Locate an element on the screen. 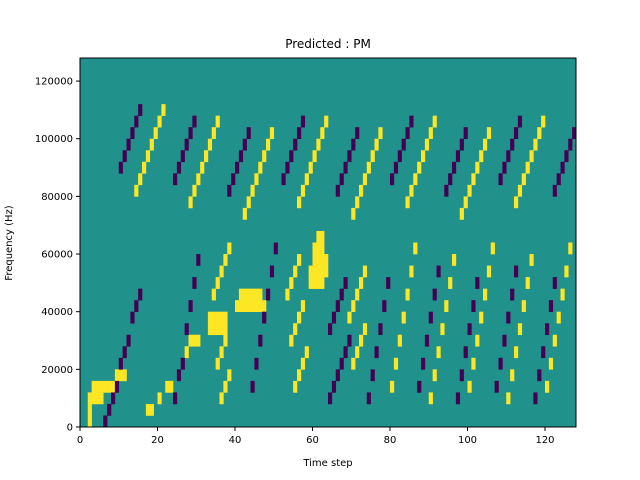  y-tick-label: 60000 is located at coordinates (57, 255).